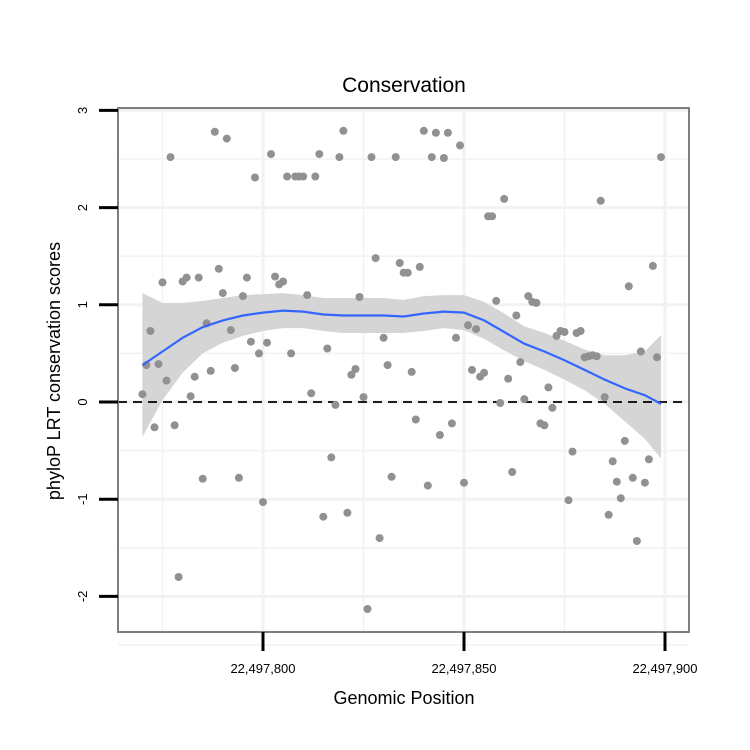 This screenshot has width=750, height=750. I want to click on x-axis-label: Genomic Position, so click(403, 698).